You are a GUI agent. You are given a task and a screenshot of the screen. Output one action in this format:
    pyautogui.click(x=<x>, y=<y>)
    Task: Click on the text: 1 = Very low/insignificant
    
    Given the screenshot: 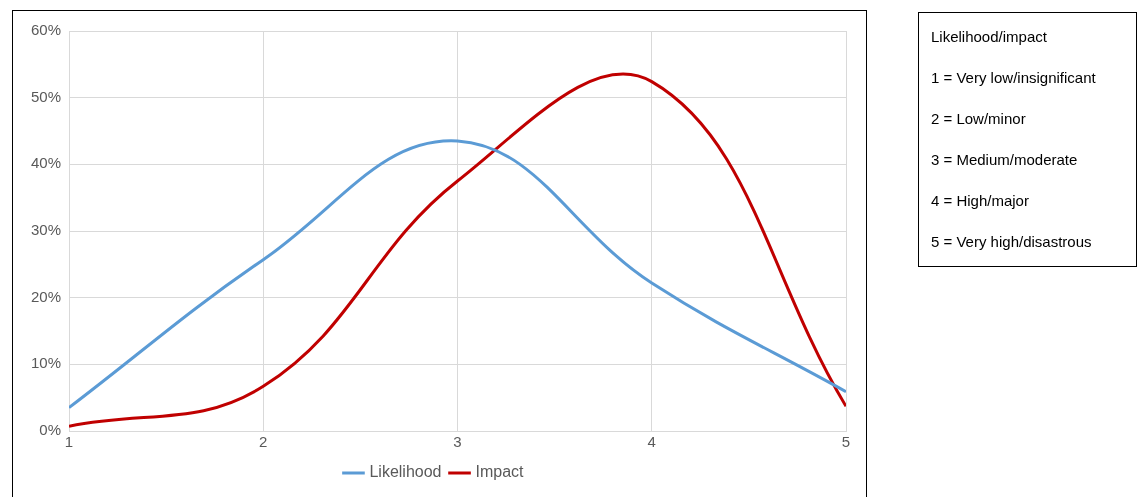 What is the action you would take?
    pyautogui.click(x=1014, y=78)
    